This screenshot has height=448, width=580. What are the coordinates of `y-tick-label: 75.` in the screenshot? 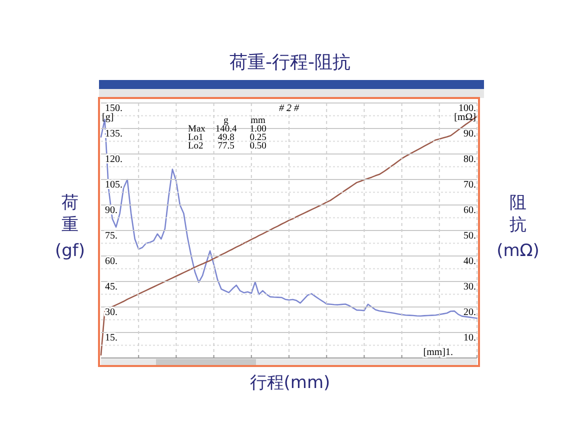 It's located at (111, 236).